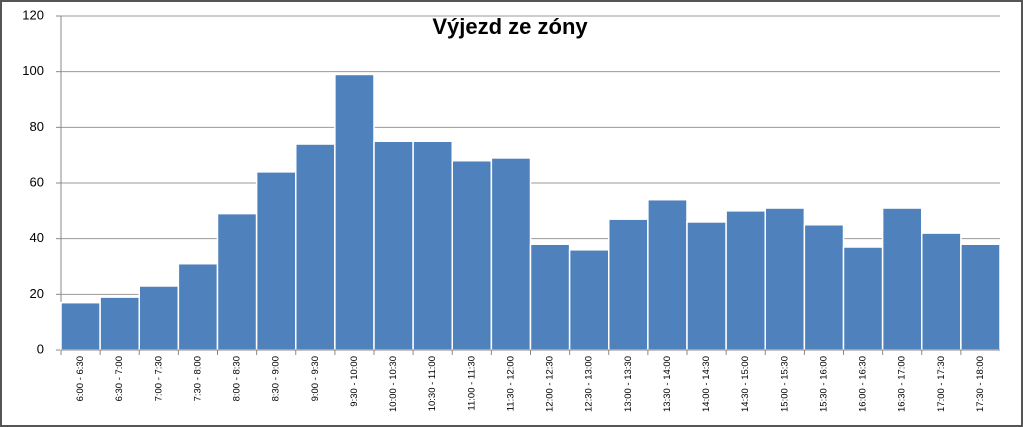  I want to click on x-tick-label: 12:30 - 13:00, so click(589, 384).